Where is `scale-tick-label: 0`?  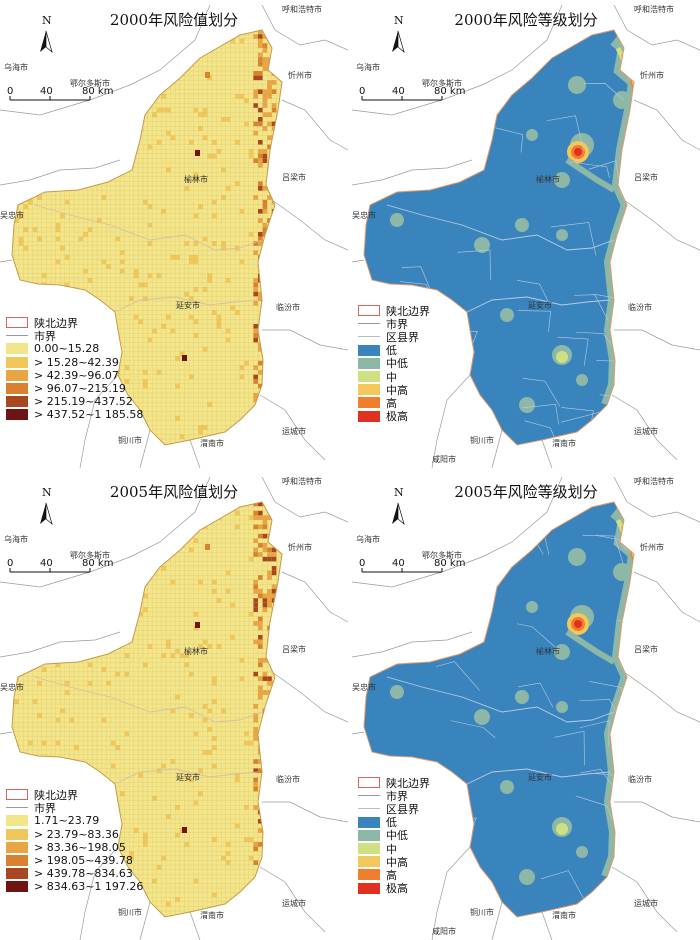
scale-tick-label: 0 is located at coordinates (10, 563).